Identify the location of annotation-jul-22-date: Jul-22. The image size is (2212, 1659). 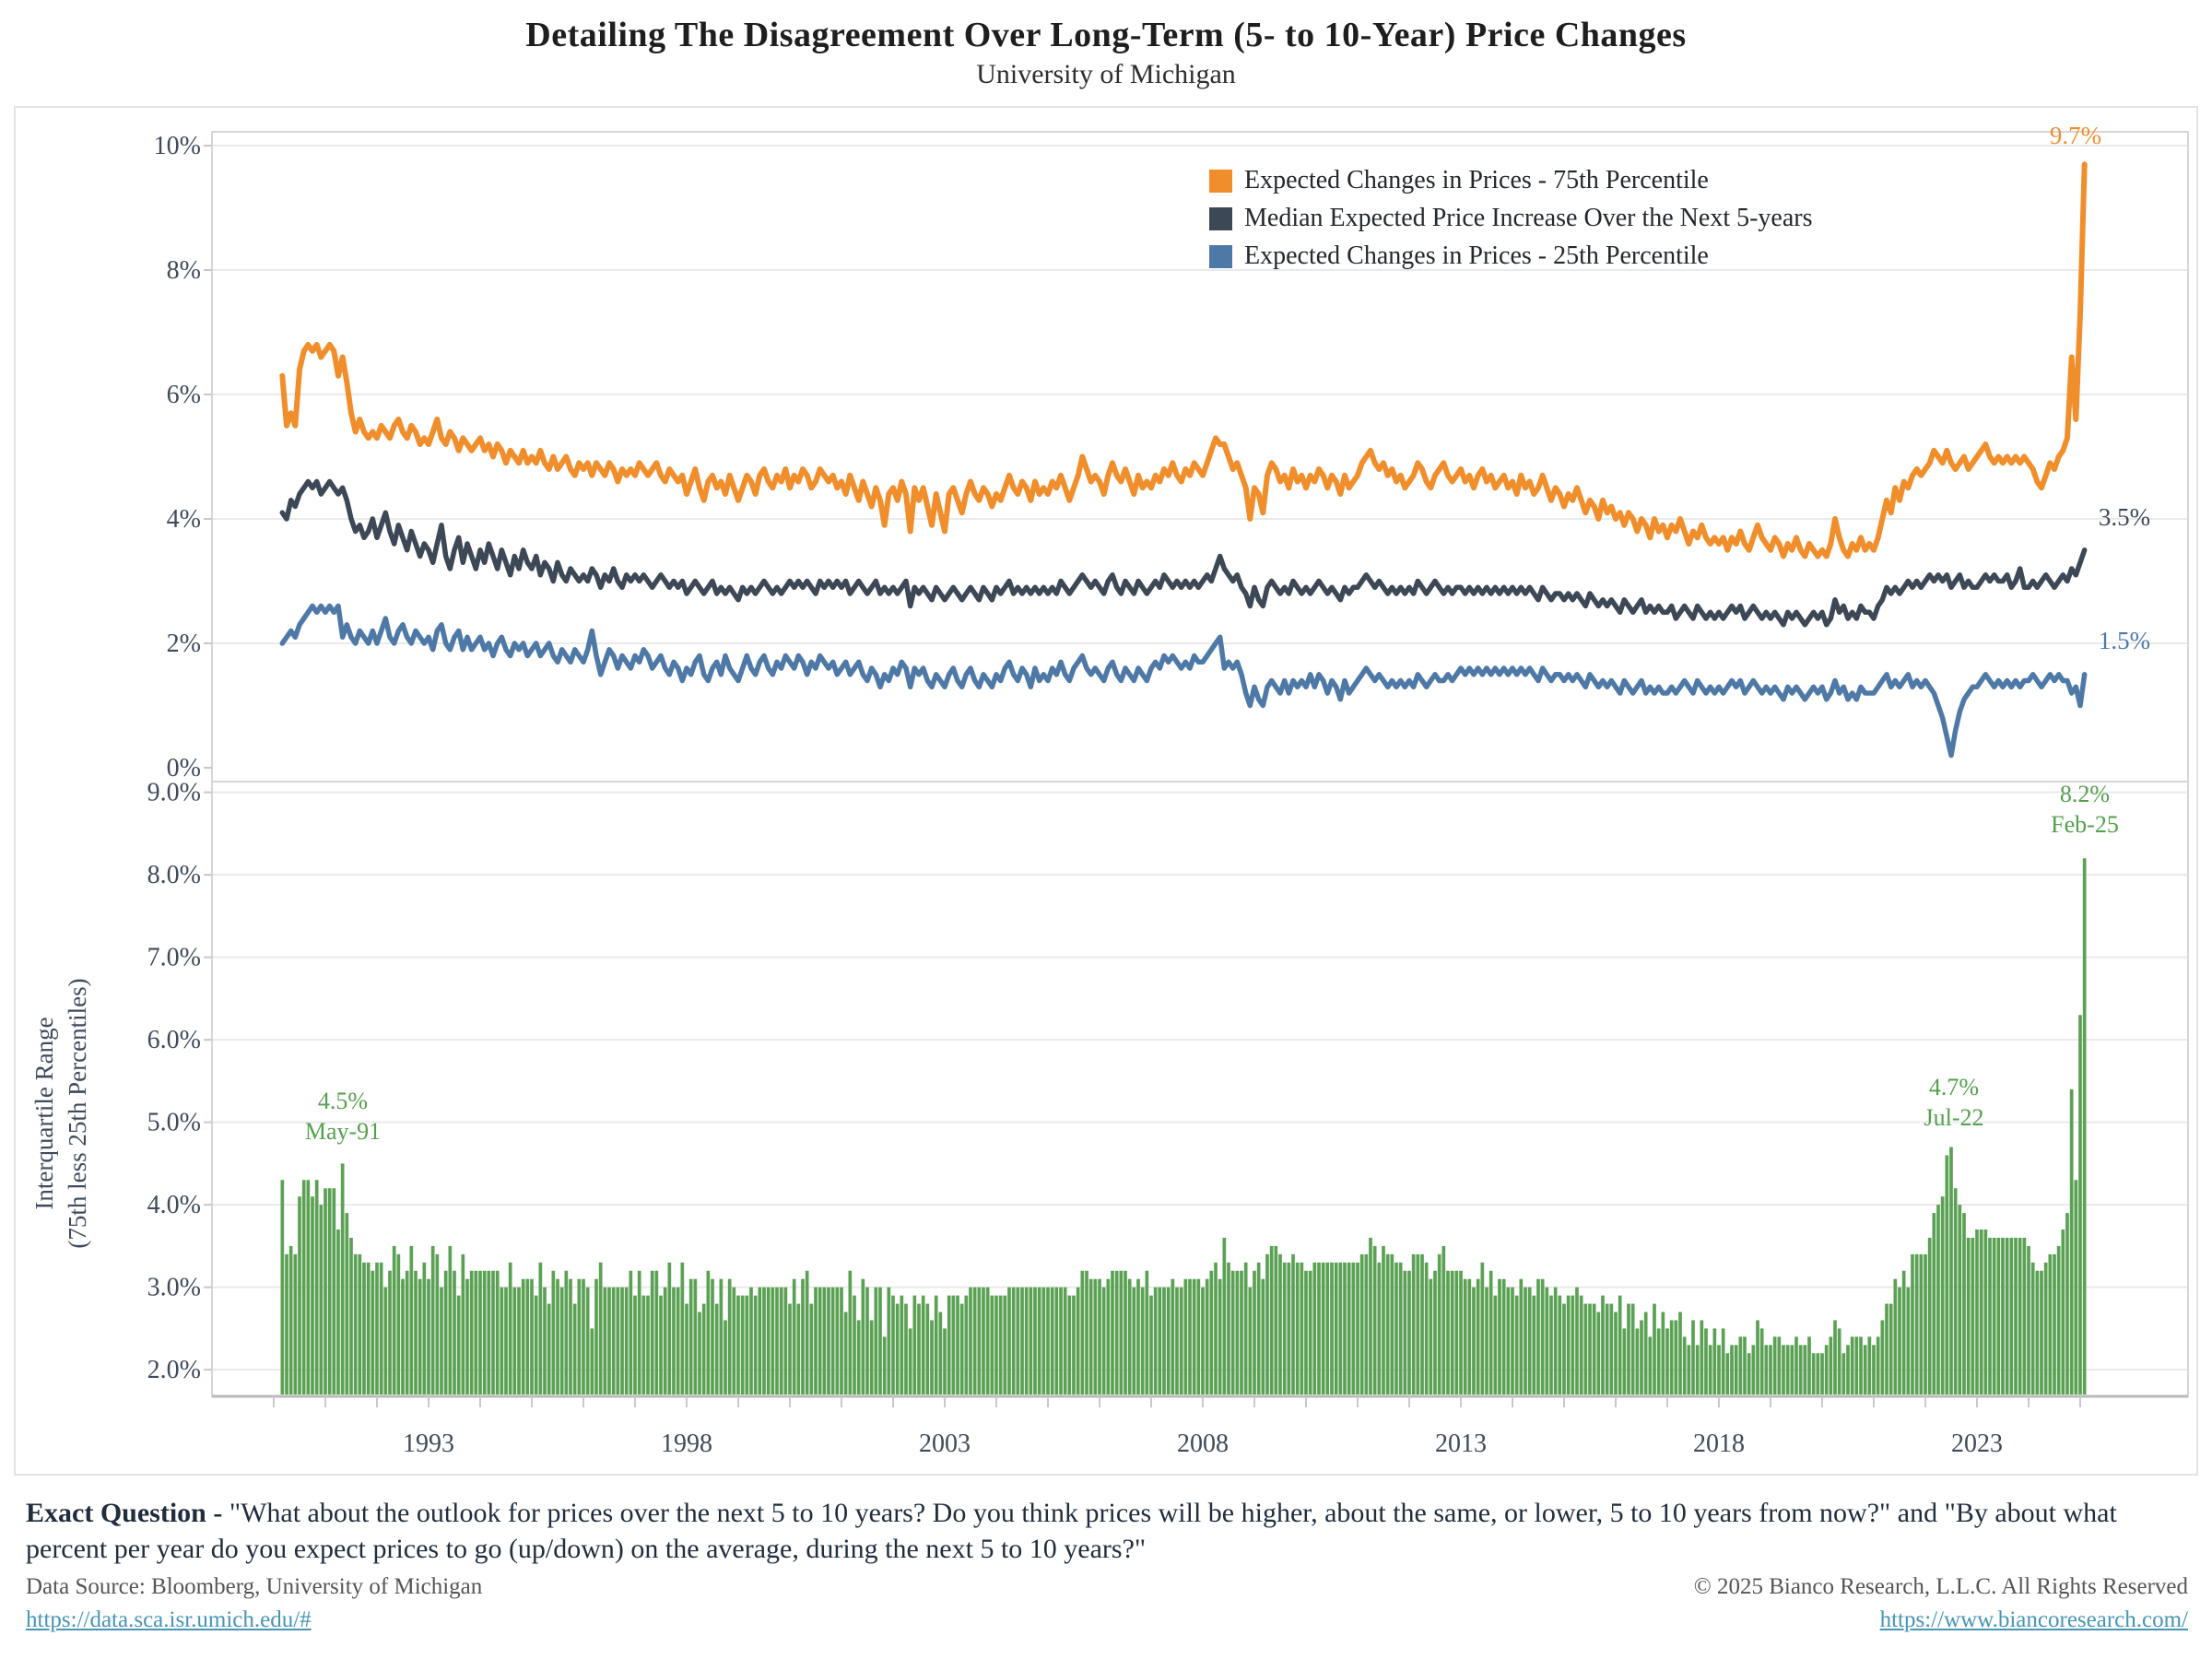
(1954, 1117).